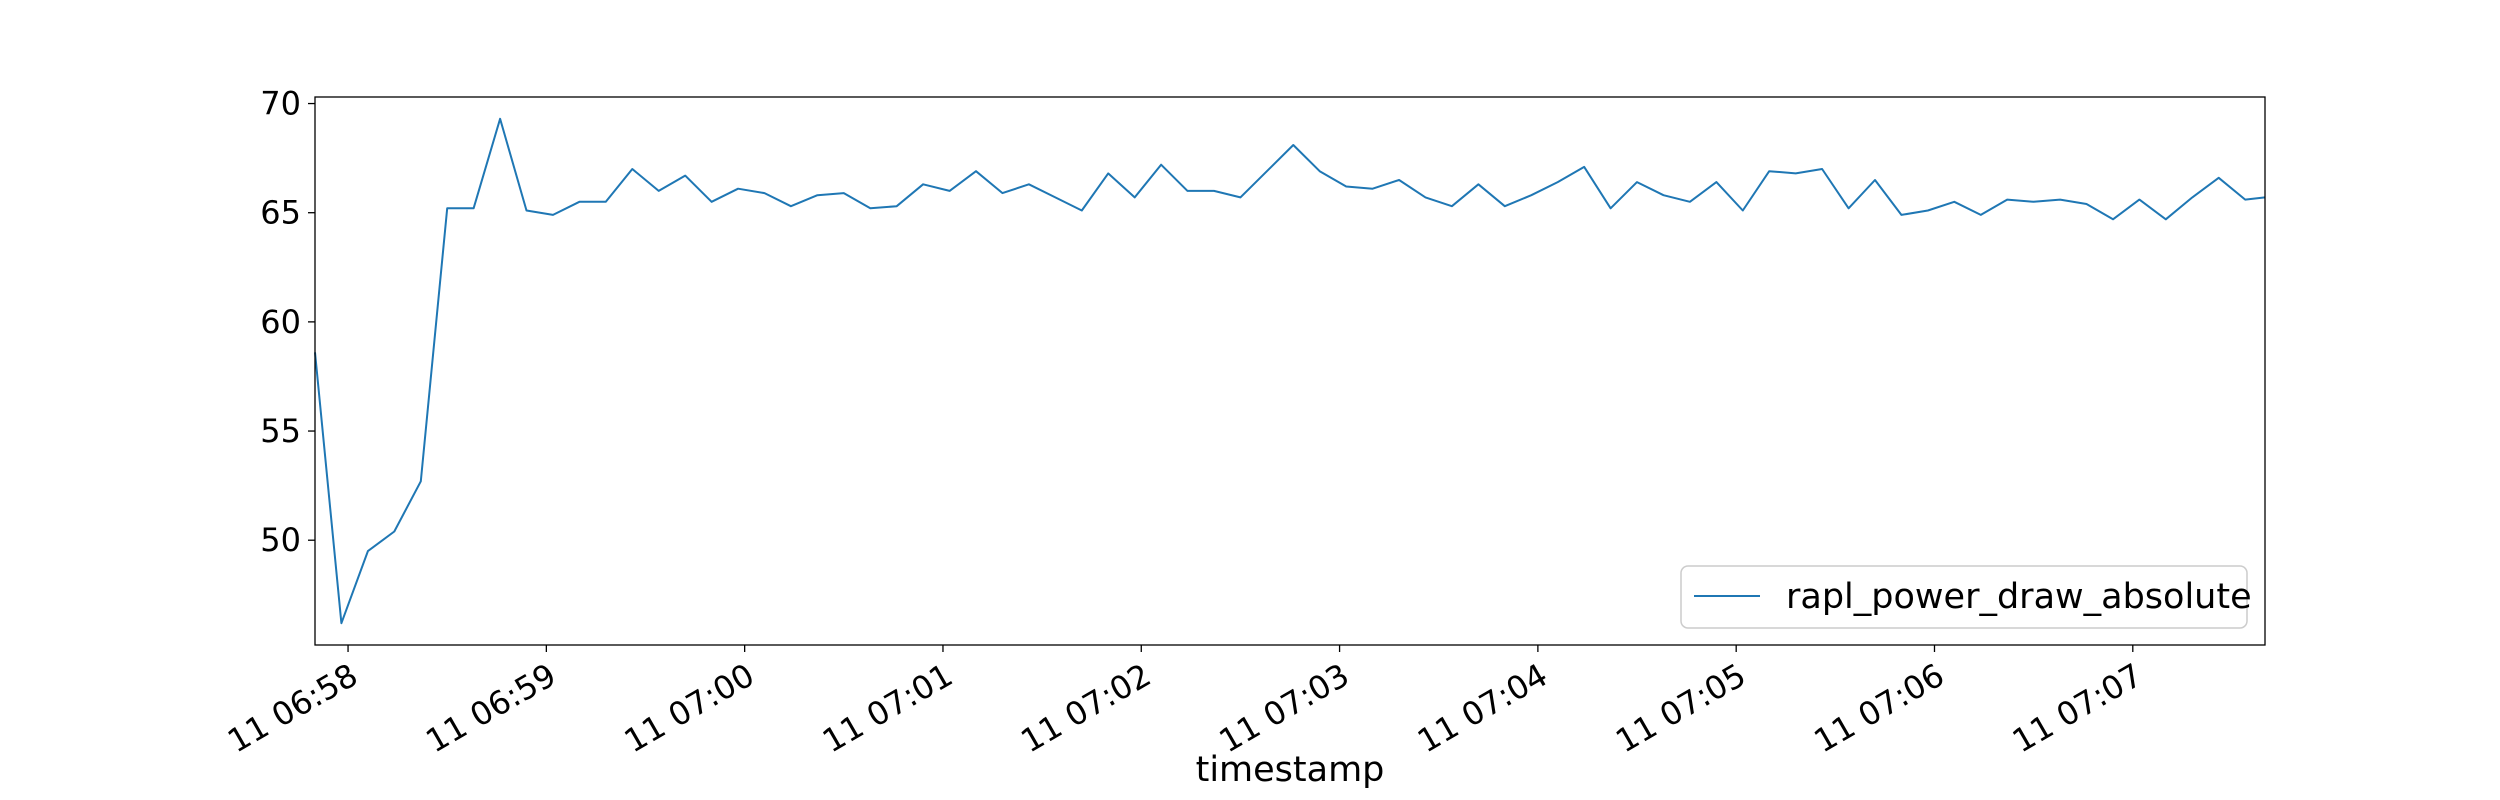 The width and height of the screenshot is (2500, 800). What do you see at coordinates (280, 431) in the screenshot?
I see `y-tick-label: 55` at bounding box center [280, 431].